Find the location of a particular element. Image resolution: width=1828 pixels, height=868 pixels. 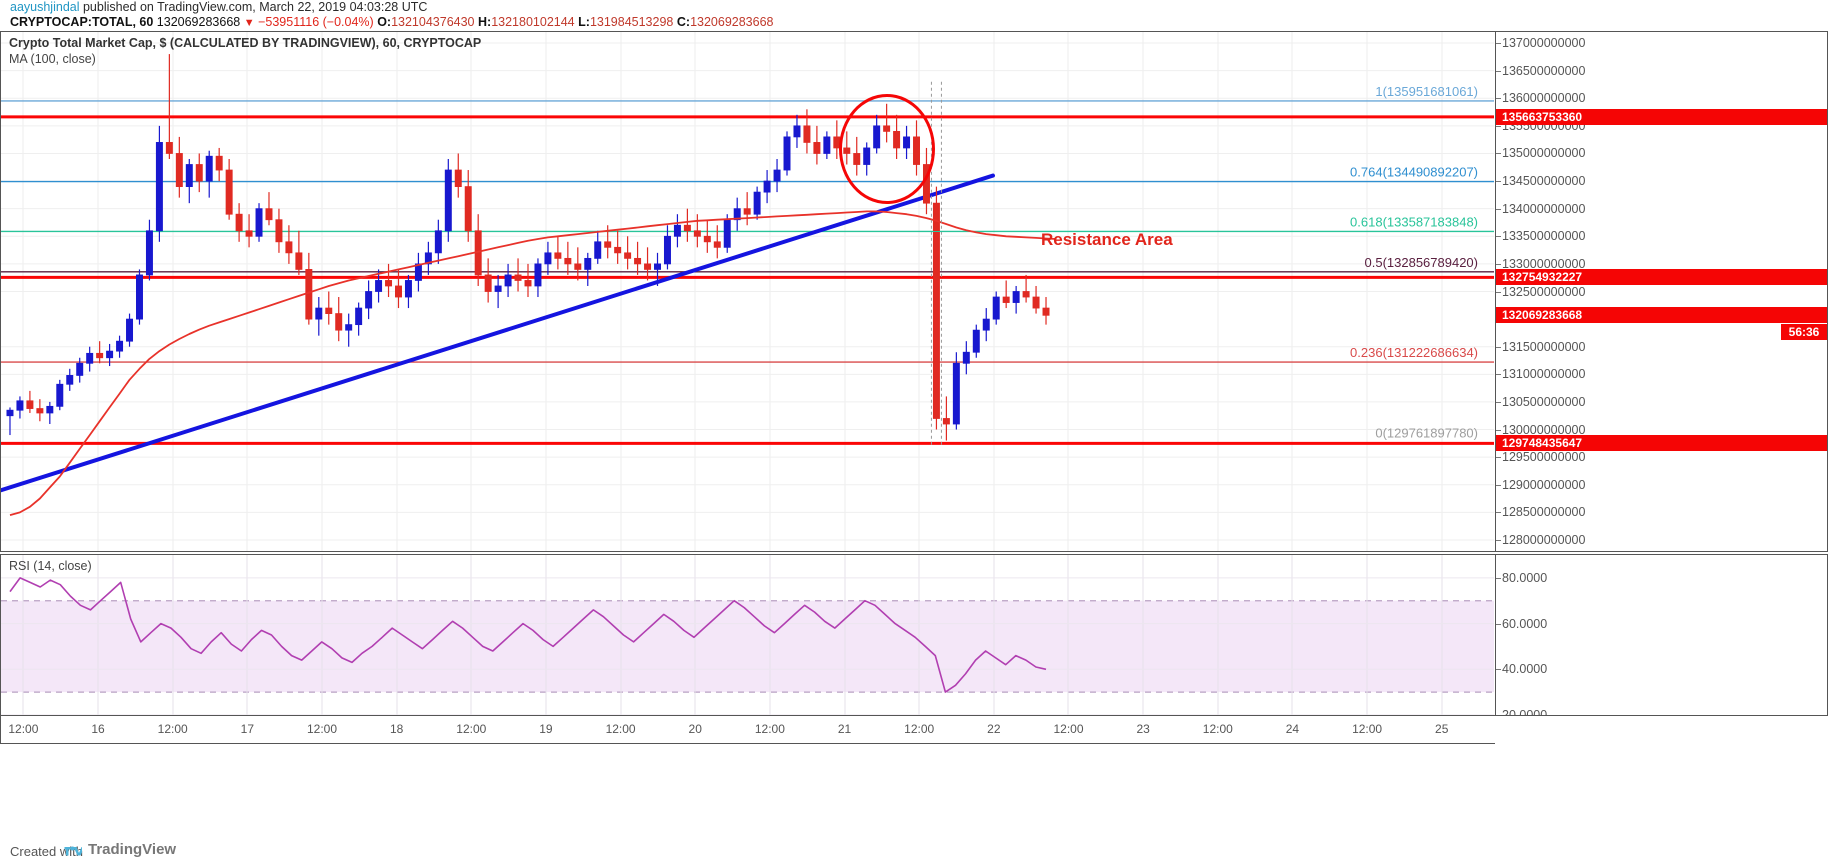

time-axis-label: 18 is located at coordinates (396, 729).